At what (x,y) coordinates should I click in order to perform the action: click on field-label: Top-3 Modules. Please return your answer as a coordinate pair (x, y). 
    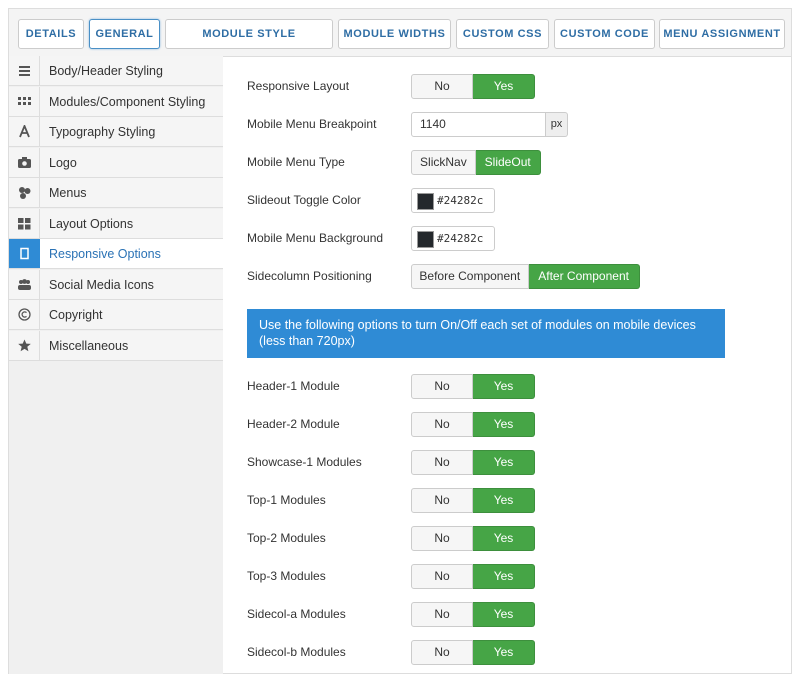
    Looking at the image, I should click on (286, 576).